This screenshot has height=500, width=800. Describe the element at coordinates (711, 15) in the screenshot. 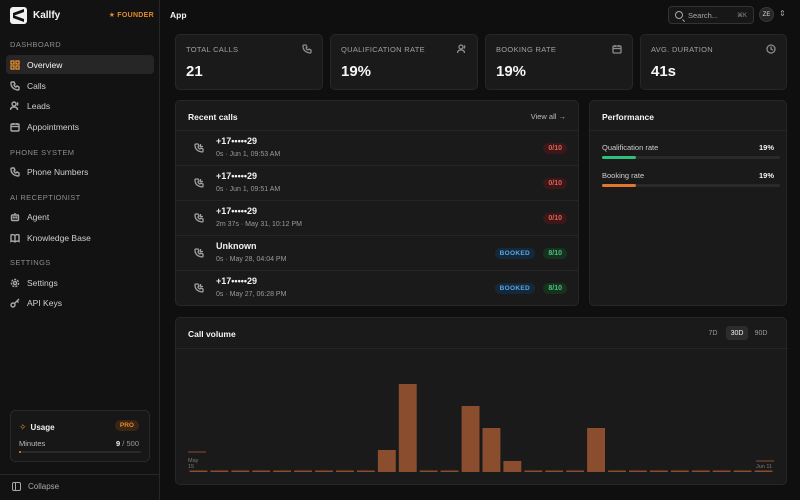

I see `search-input: Search... ⌘K` at that location.